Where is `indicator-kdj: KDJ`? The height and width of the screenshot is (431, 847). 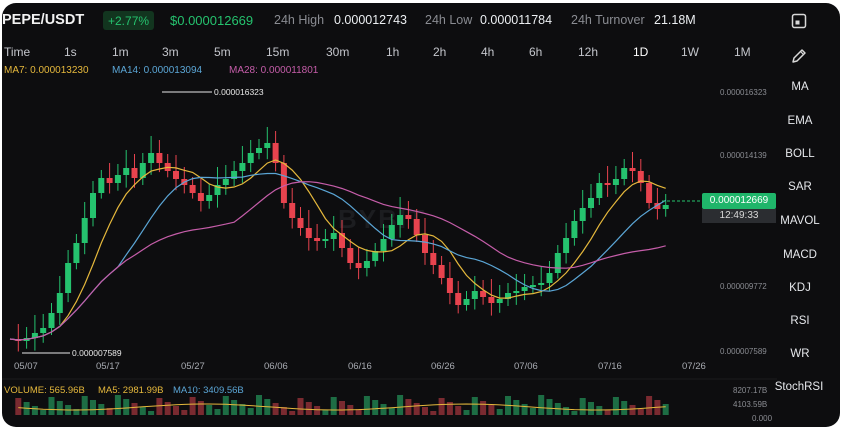
indicator-kdj: KDJ is located at coordinates (800, 288).